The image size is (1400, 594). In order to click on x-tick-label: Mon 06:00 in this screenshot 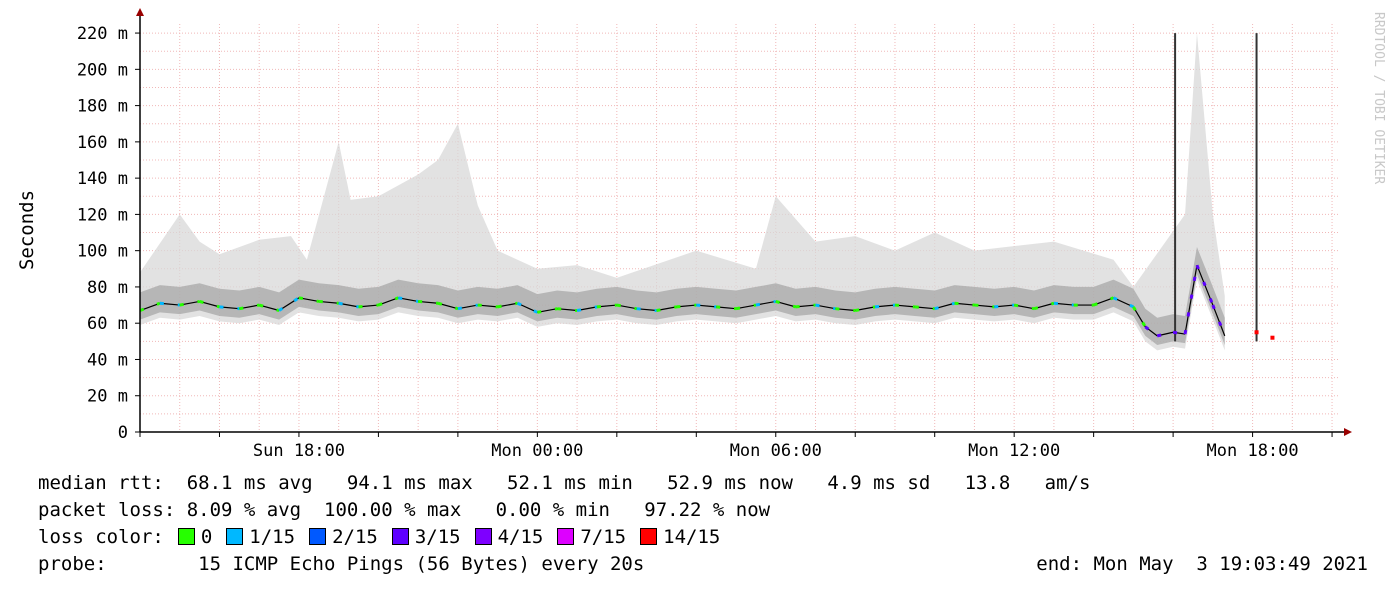, I will do `click(776, 451)`.